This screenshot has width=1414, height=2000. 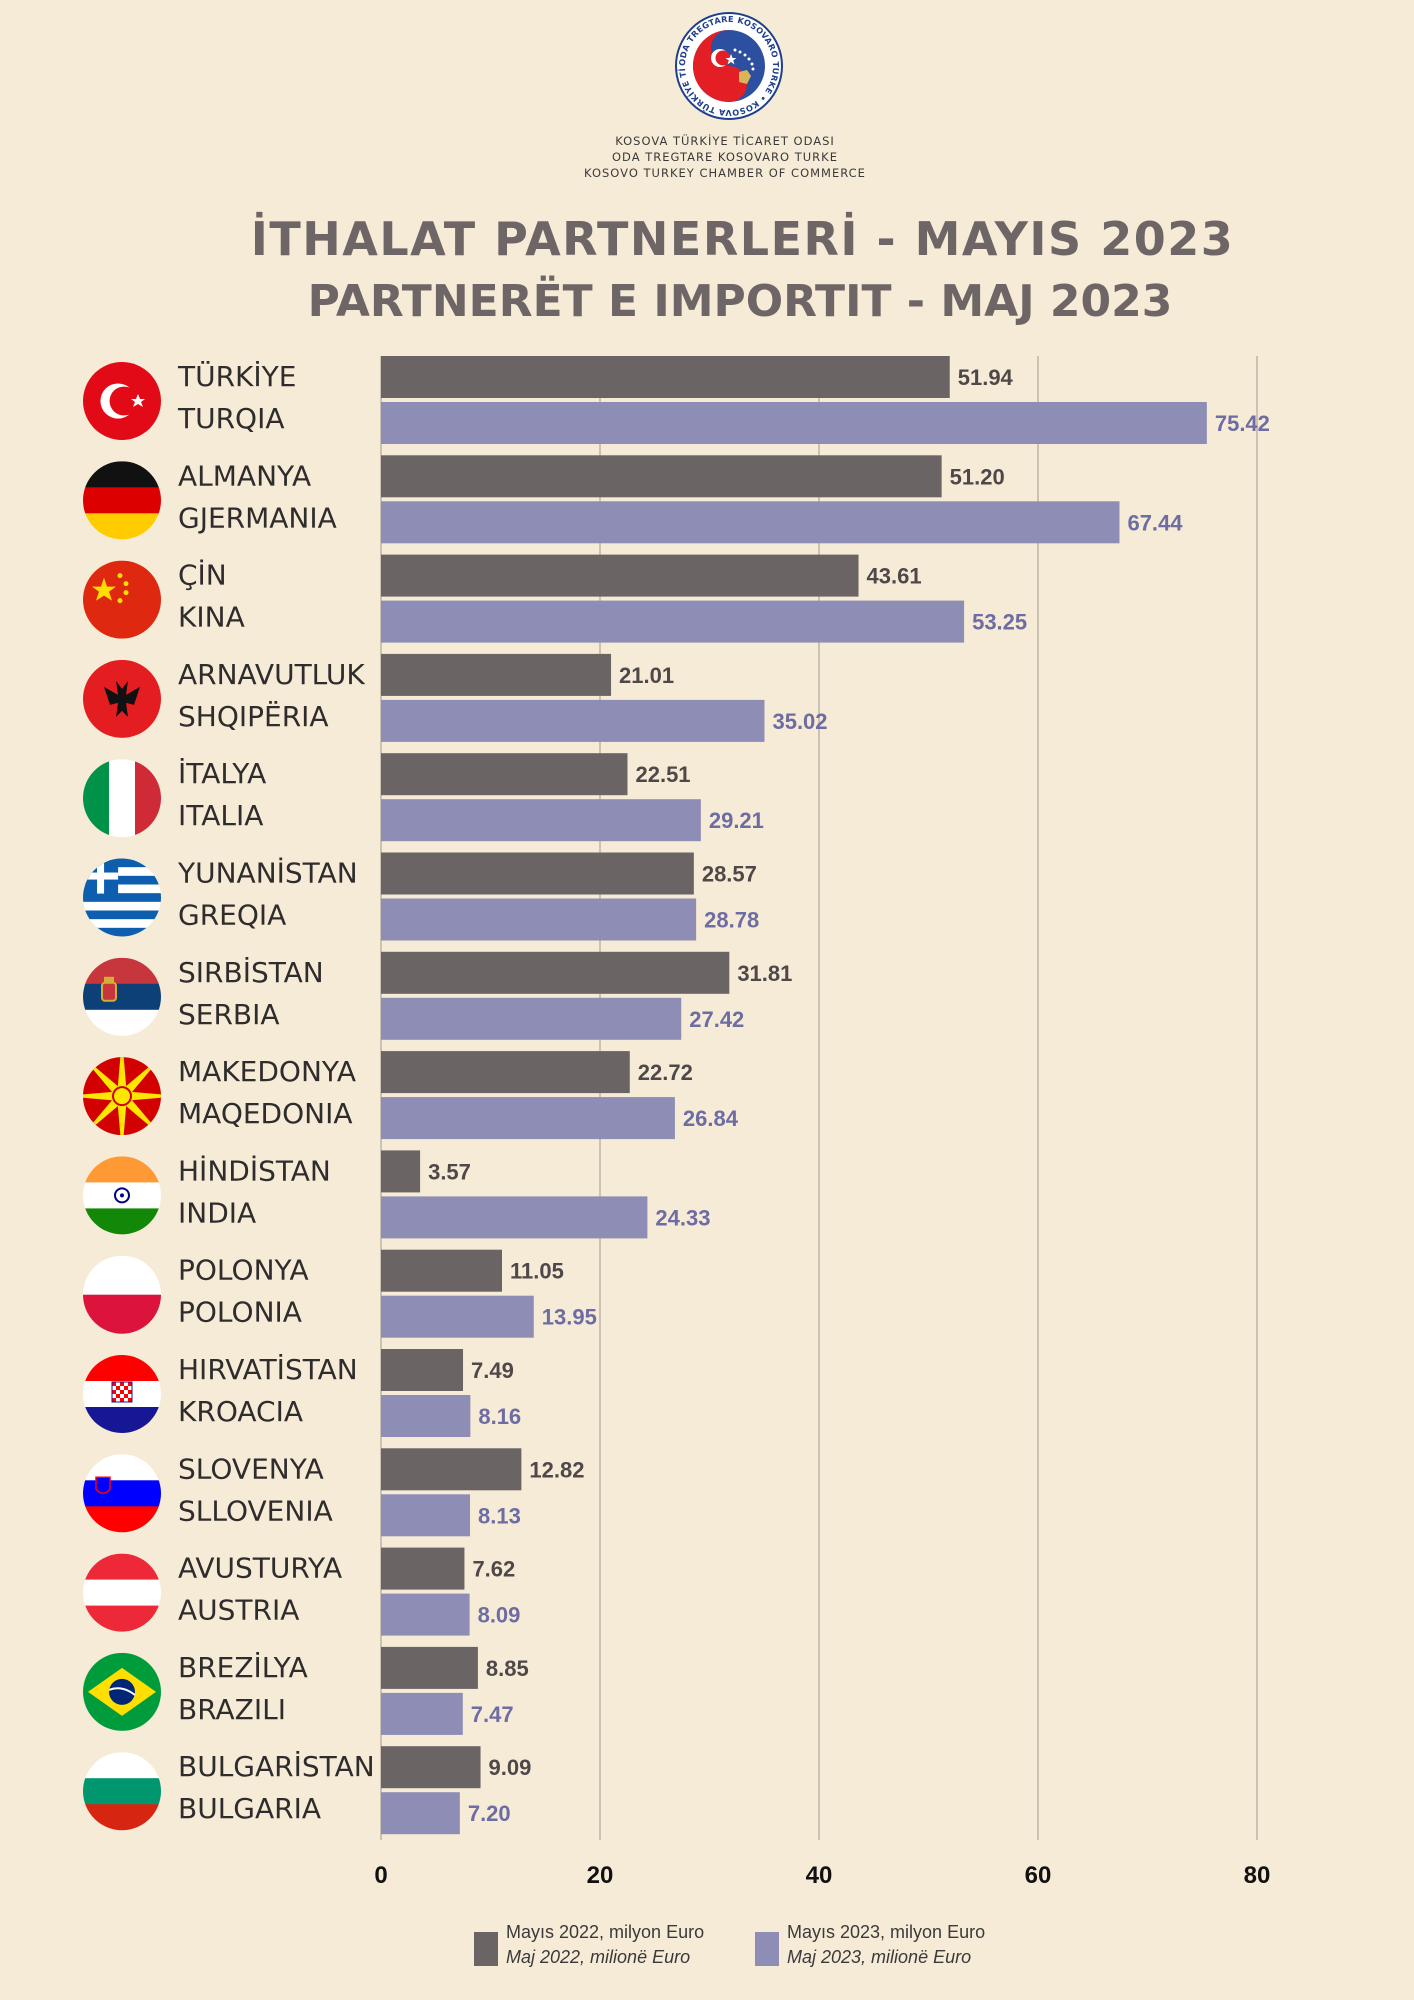 What do you see at coordinates (725, 157) in the screenshot?
I see `org-name-sq: ODA TREGTARE KOSOVARO TURKE` at bounding box center [725, 157].